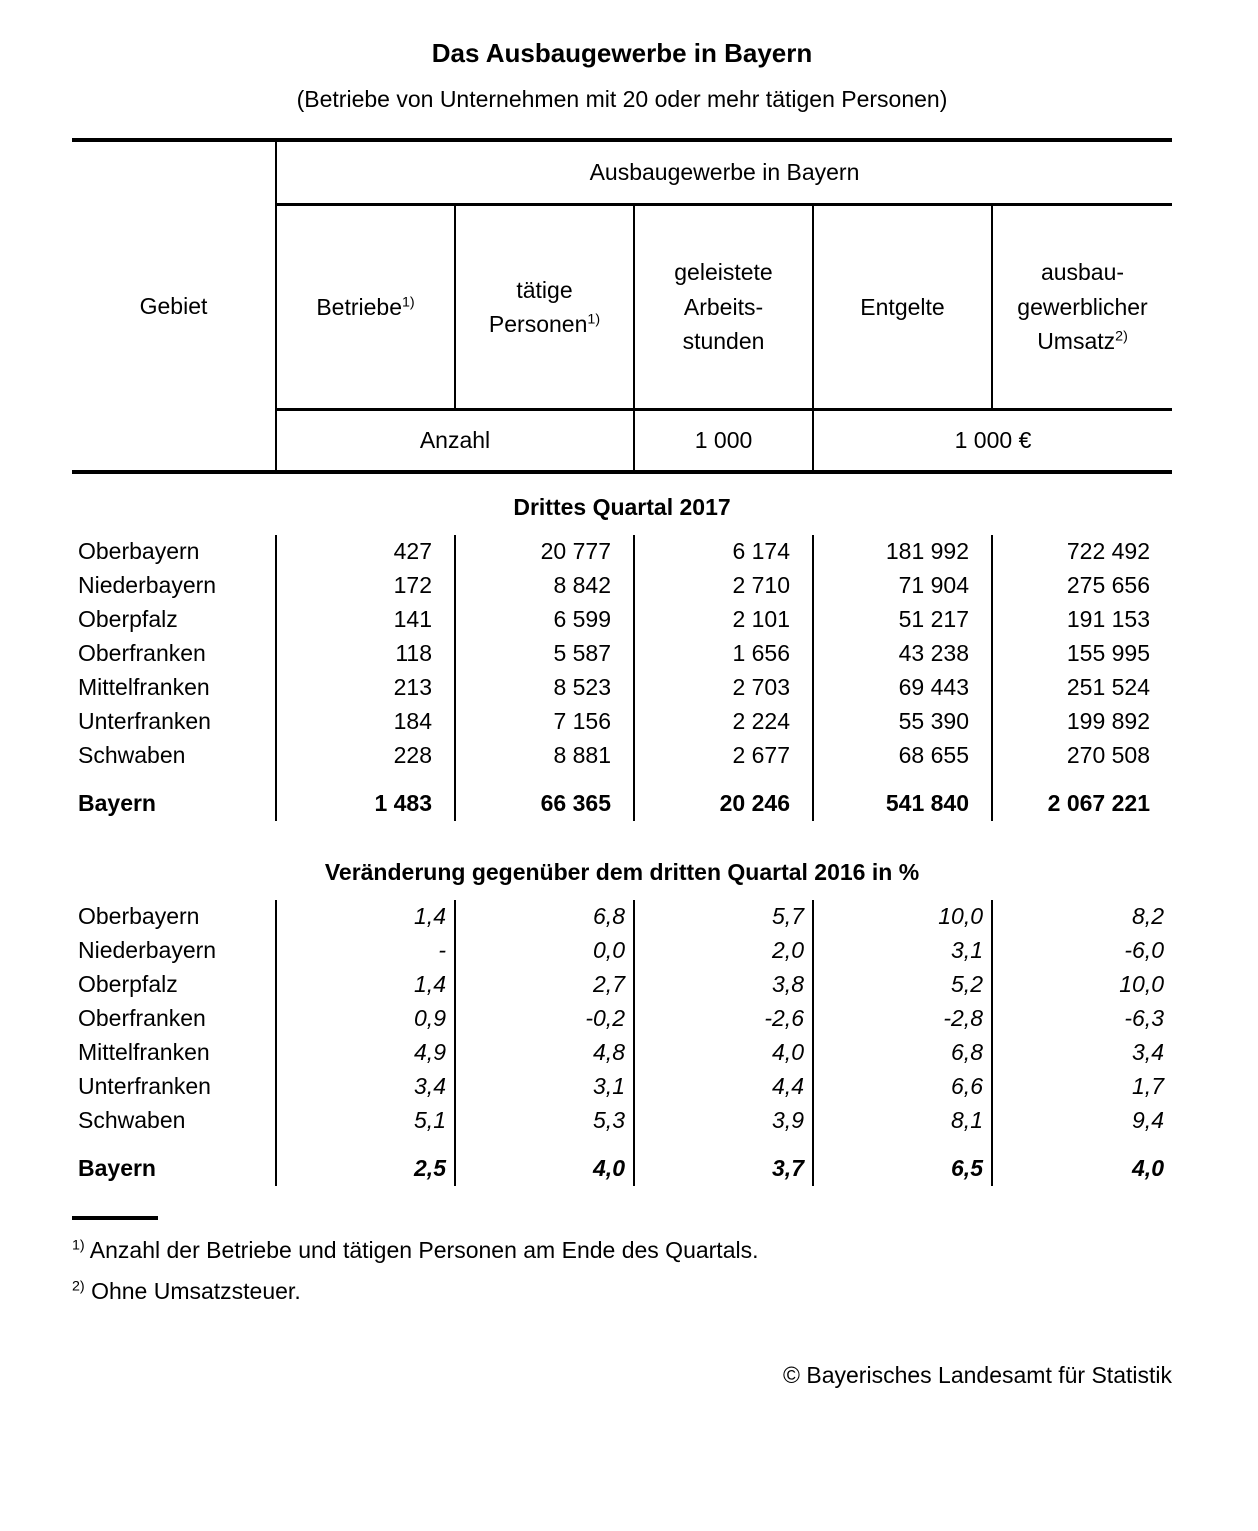  Describe the element at coordinates (366, 722) in the screenshot. I see `value-cell-betriebe: 184` at that location.